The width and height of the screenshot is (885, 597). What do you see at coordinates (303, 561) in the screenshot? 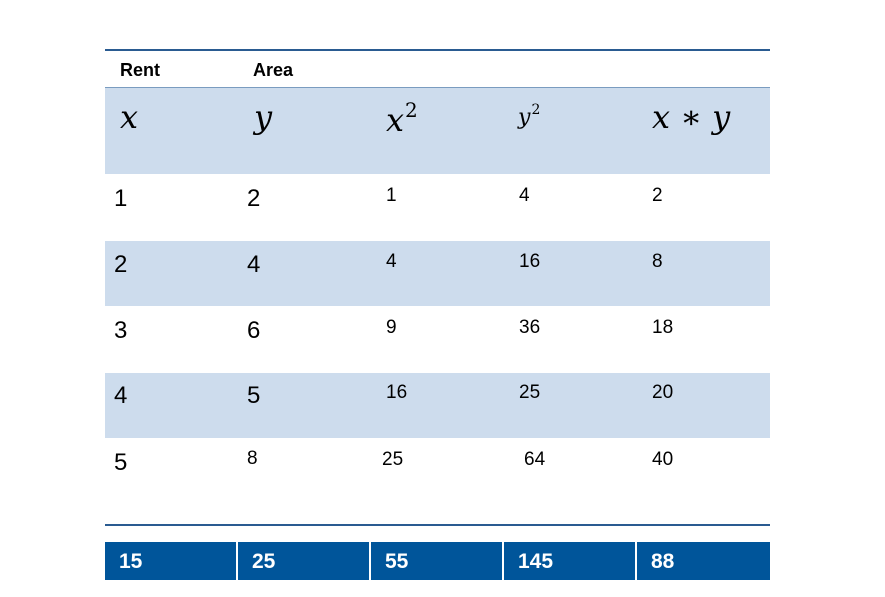
I see `total-y: 25` at bounding box center [303, 561].